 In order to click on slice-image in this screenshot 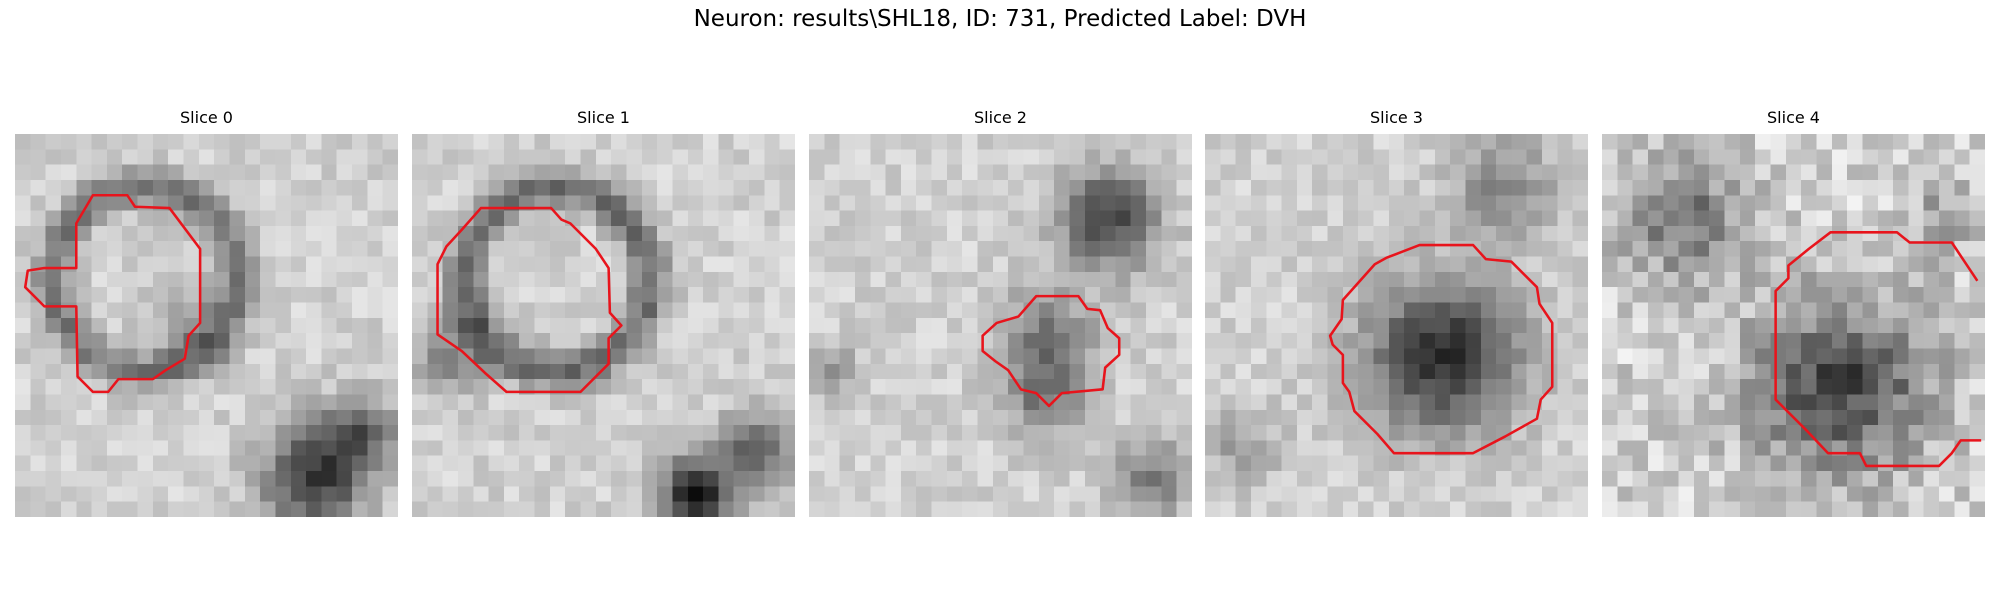, I will do `click(206, 325)`.